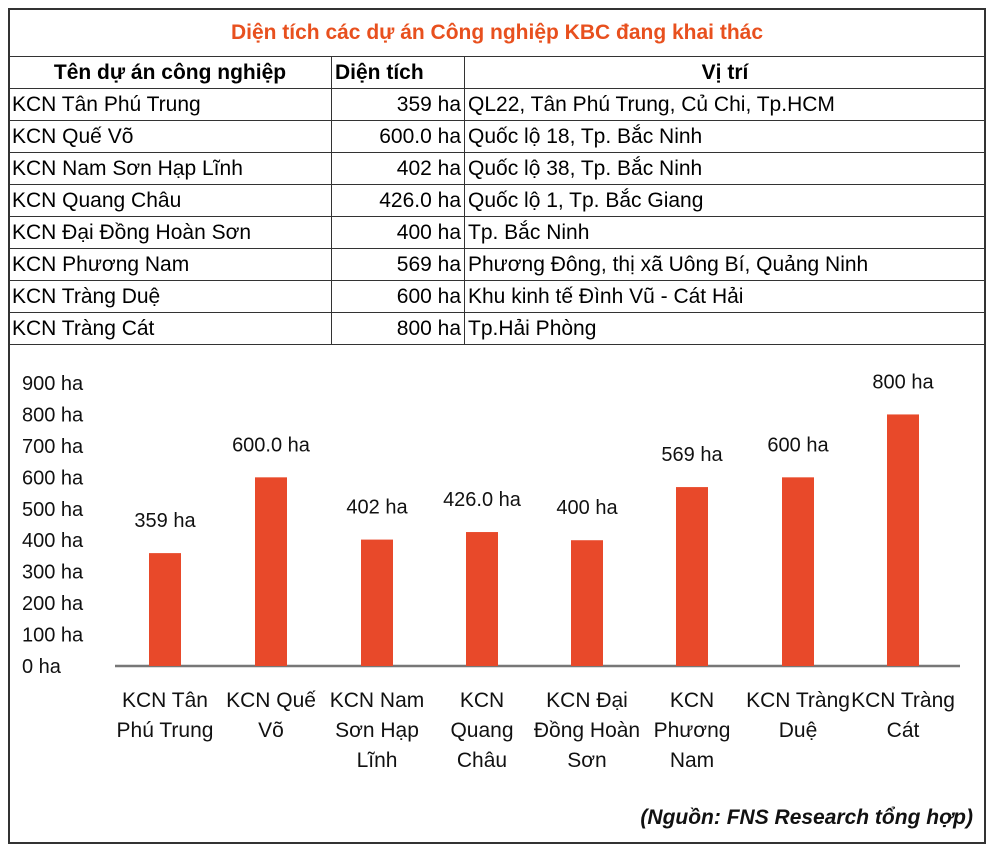  What do you see at coordinates (165, 521) in the screenshot?
I see `data-label: 359 ha` at bounding box center [165, 521].